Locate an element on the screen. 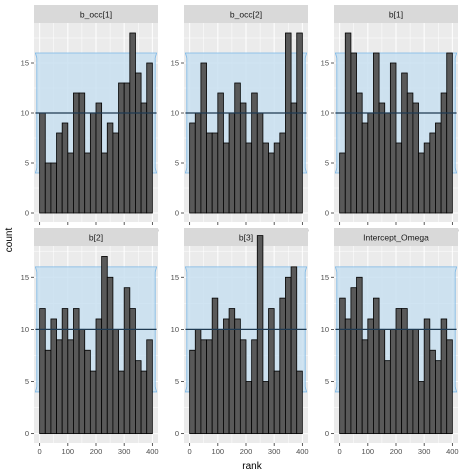 This screenshot has width=474, height=474. facet-panel: Intercept_Omega 0 5 10 15 0 100 200 300 400 is located at coordinates (390, 342).